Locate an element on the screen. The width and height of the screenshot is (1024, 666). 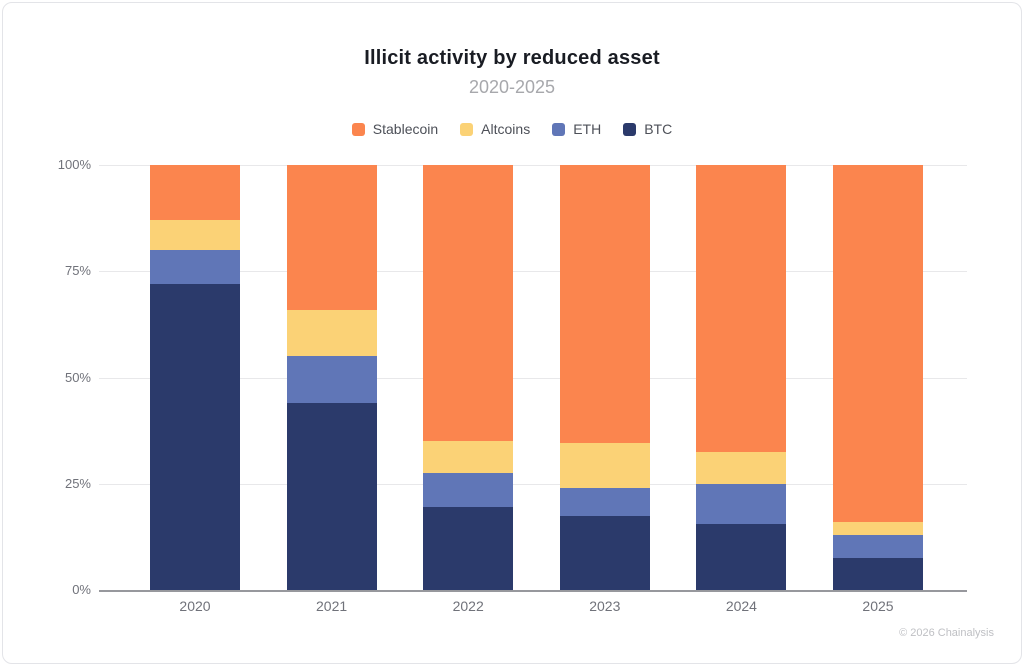
bar-2022-segment-stablecoin is located at coordinates (468, 303).